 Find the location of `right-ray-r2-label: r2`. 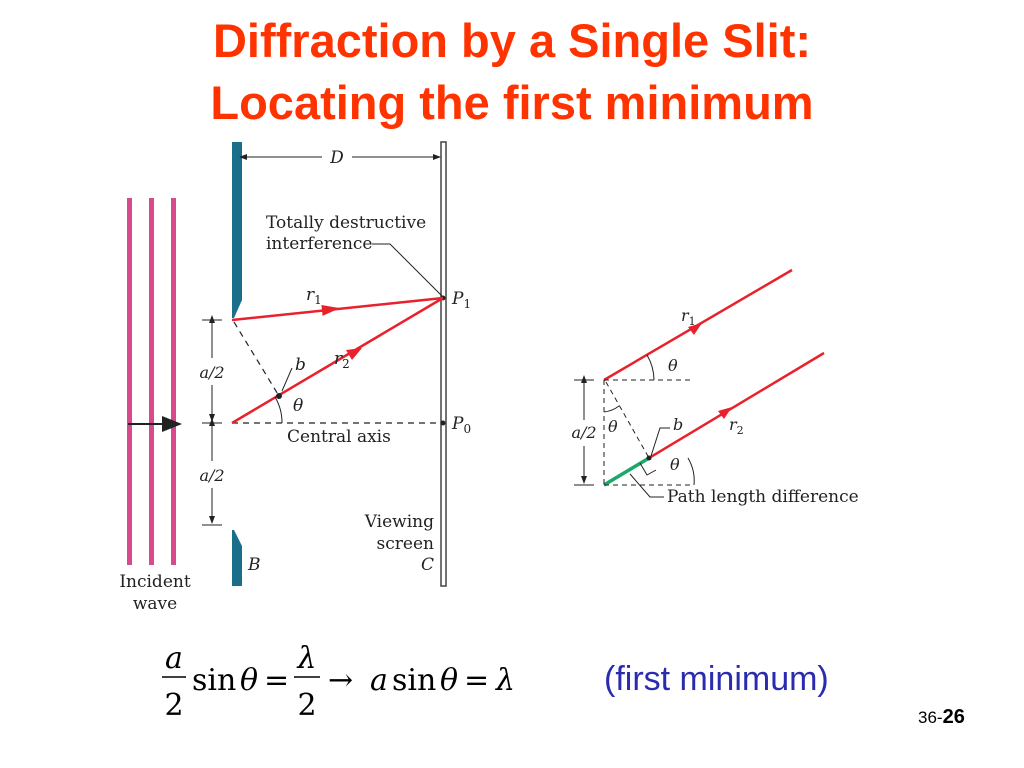

right-ray-r2-label: r2 is located at coordinates (736, 426).